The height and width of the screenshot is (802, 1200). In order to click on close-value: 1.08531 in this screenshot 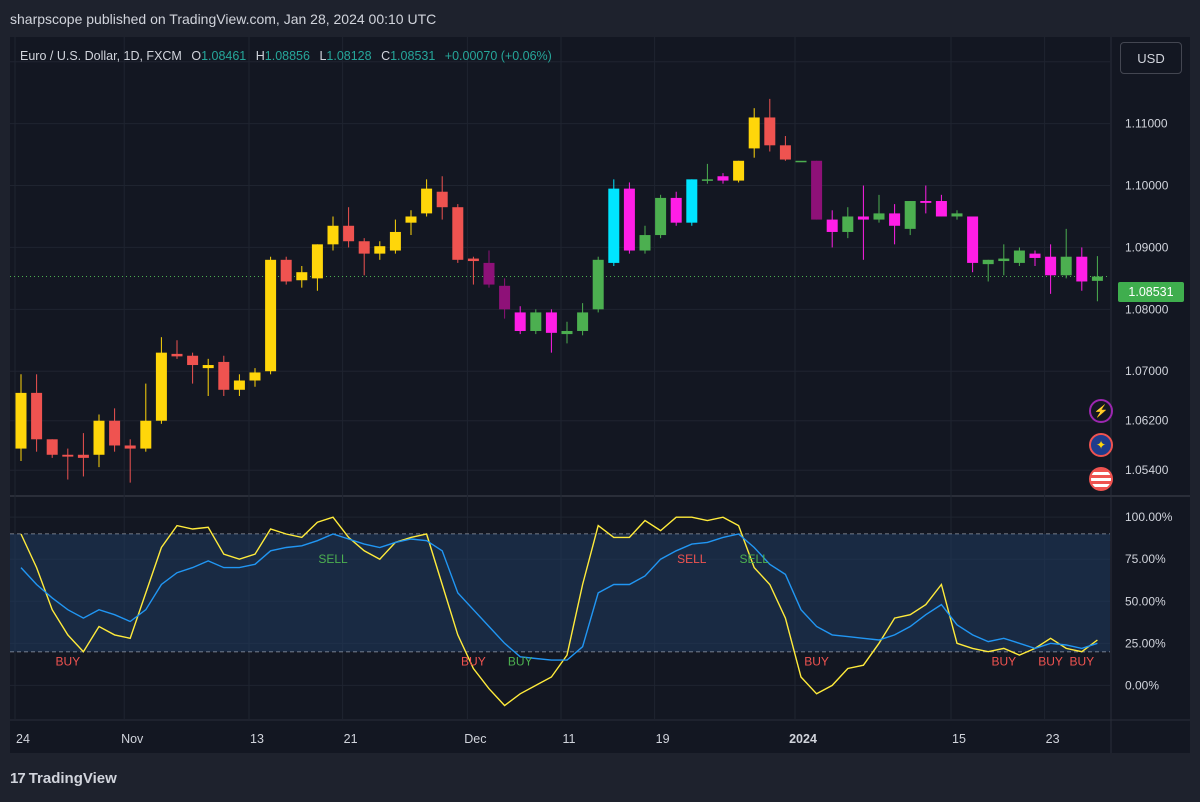, I will do `click(413, 56)`.